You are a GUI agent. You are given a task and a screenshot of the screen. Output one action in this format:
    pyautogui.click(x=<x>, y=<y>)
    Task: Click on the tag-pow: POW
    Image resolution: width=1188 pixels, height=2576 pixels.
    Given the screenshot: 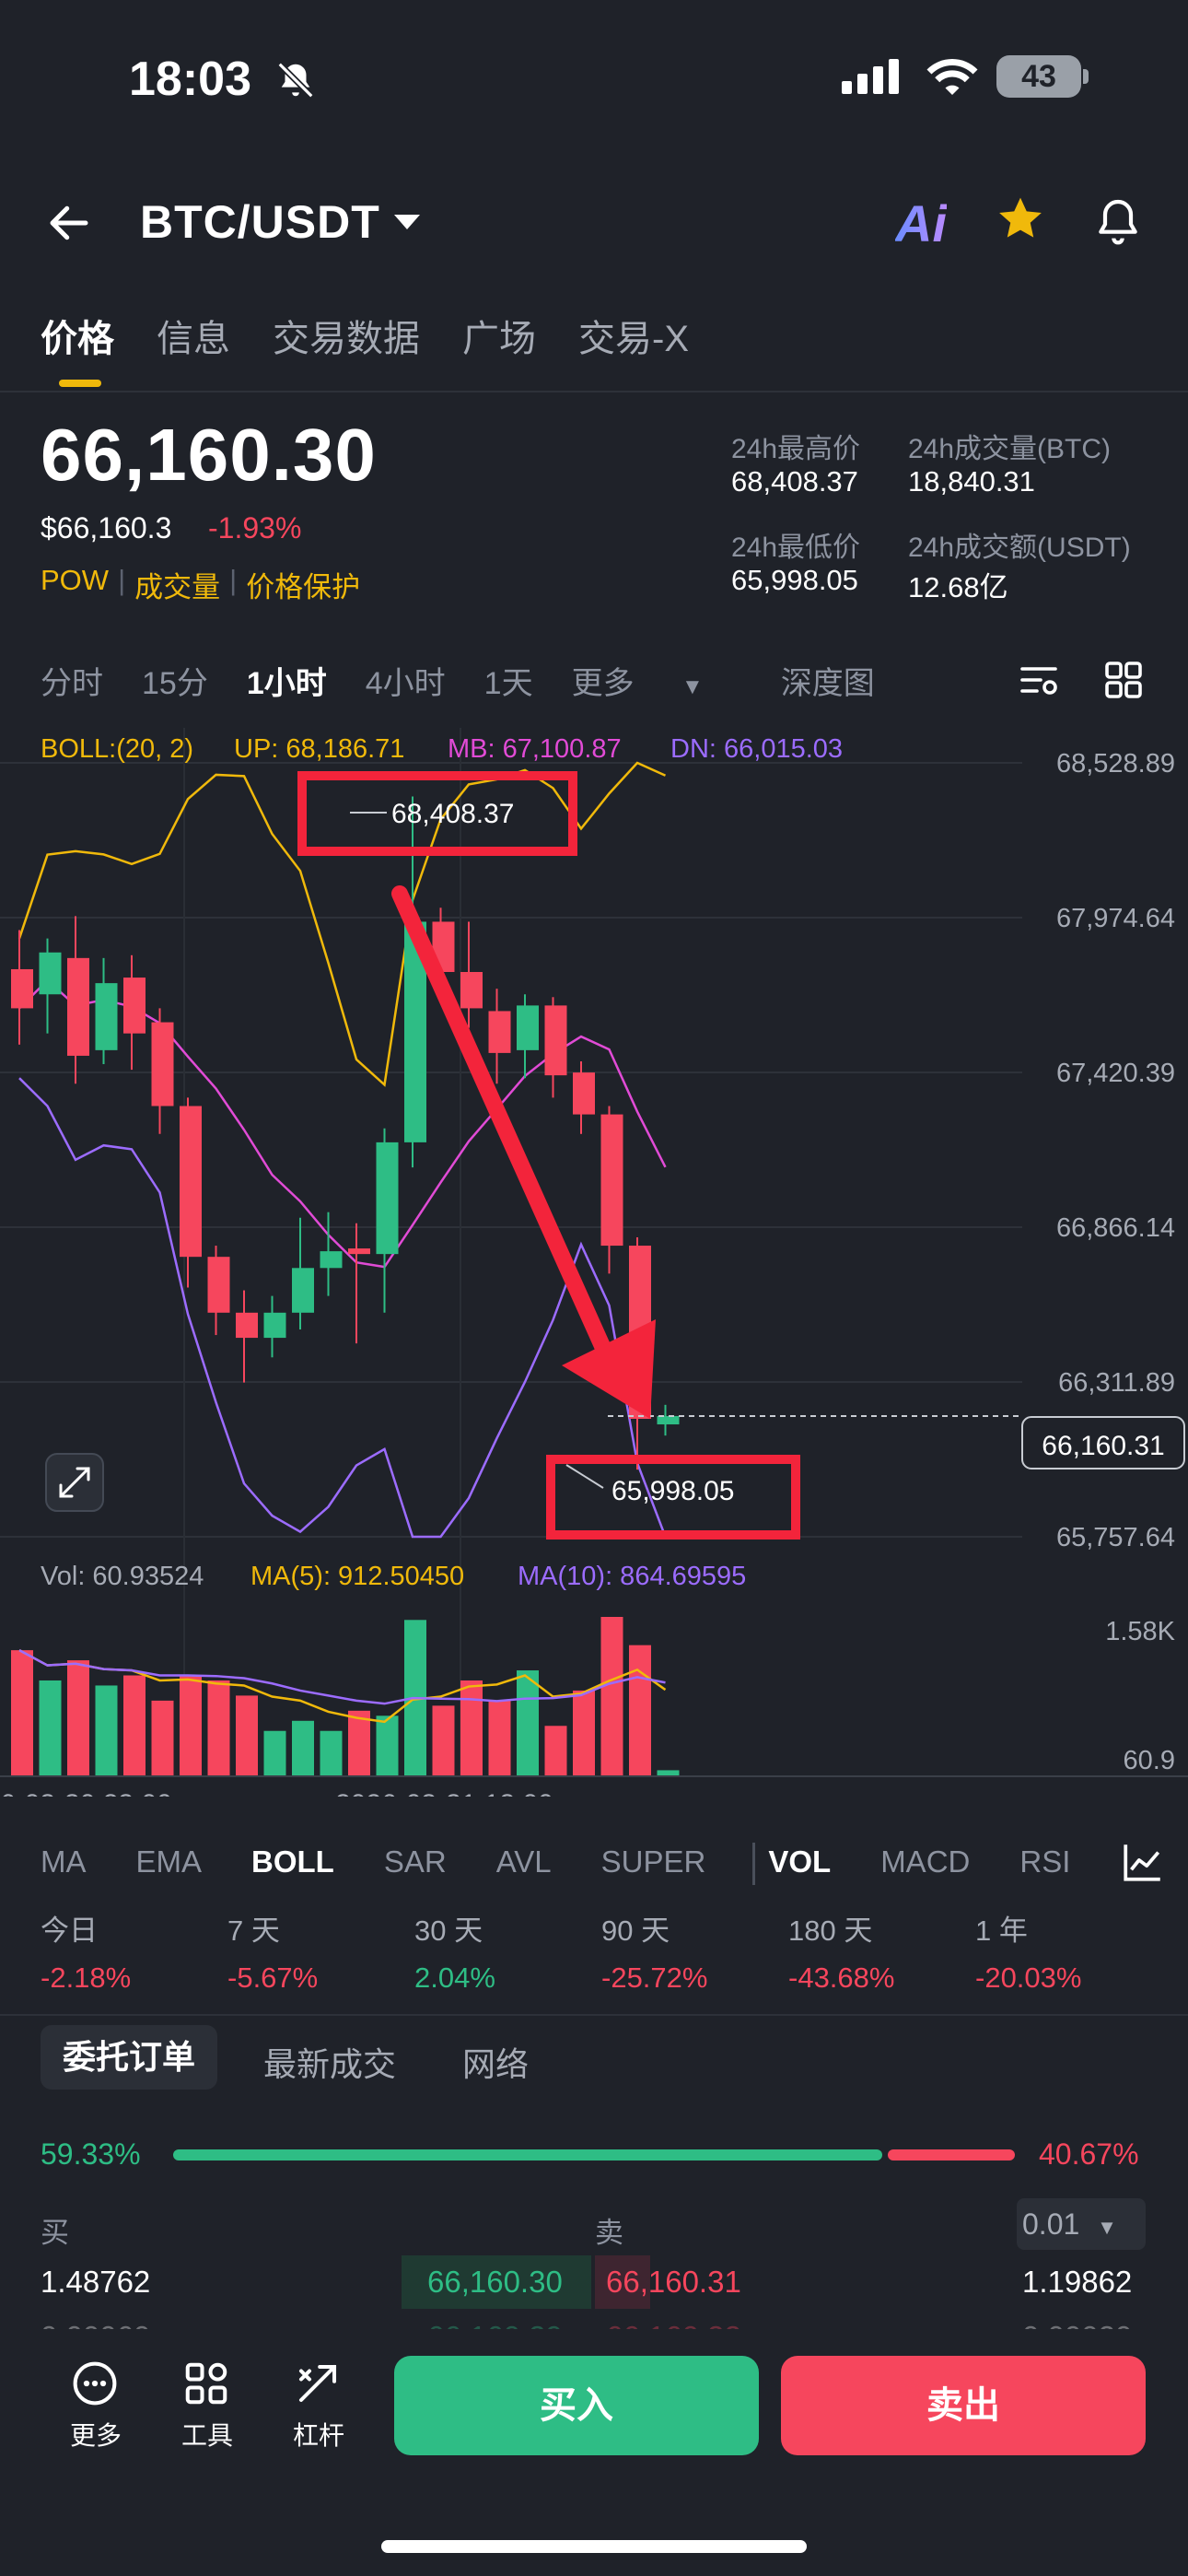 What is the action you would take?
    pyautogui.click(x=76, y=580)
    